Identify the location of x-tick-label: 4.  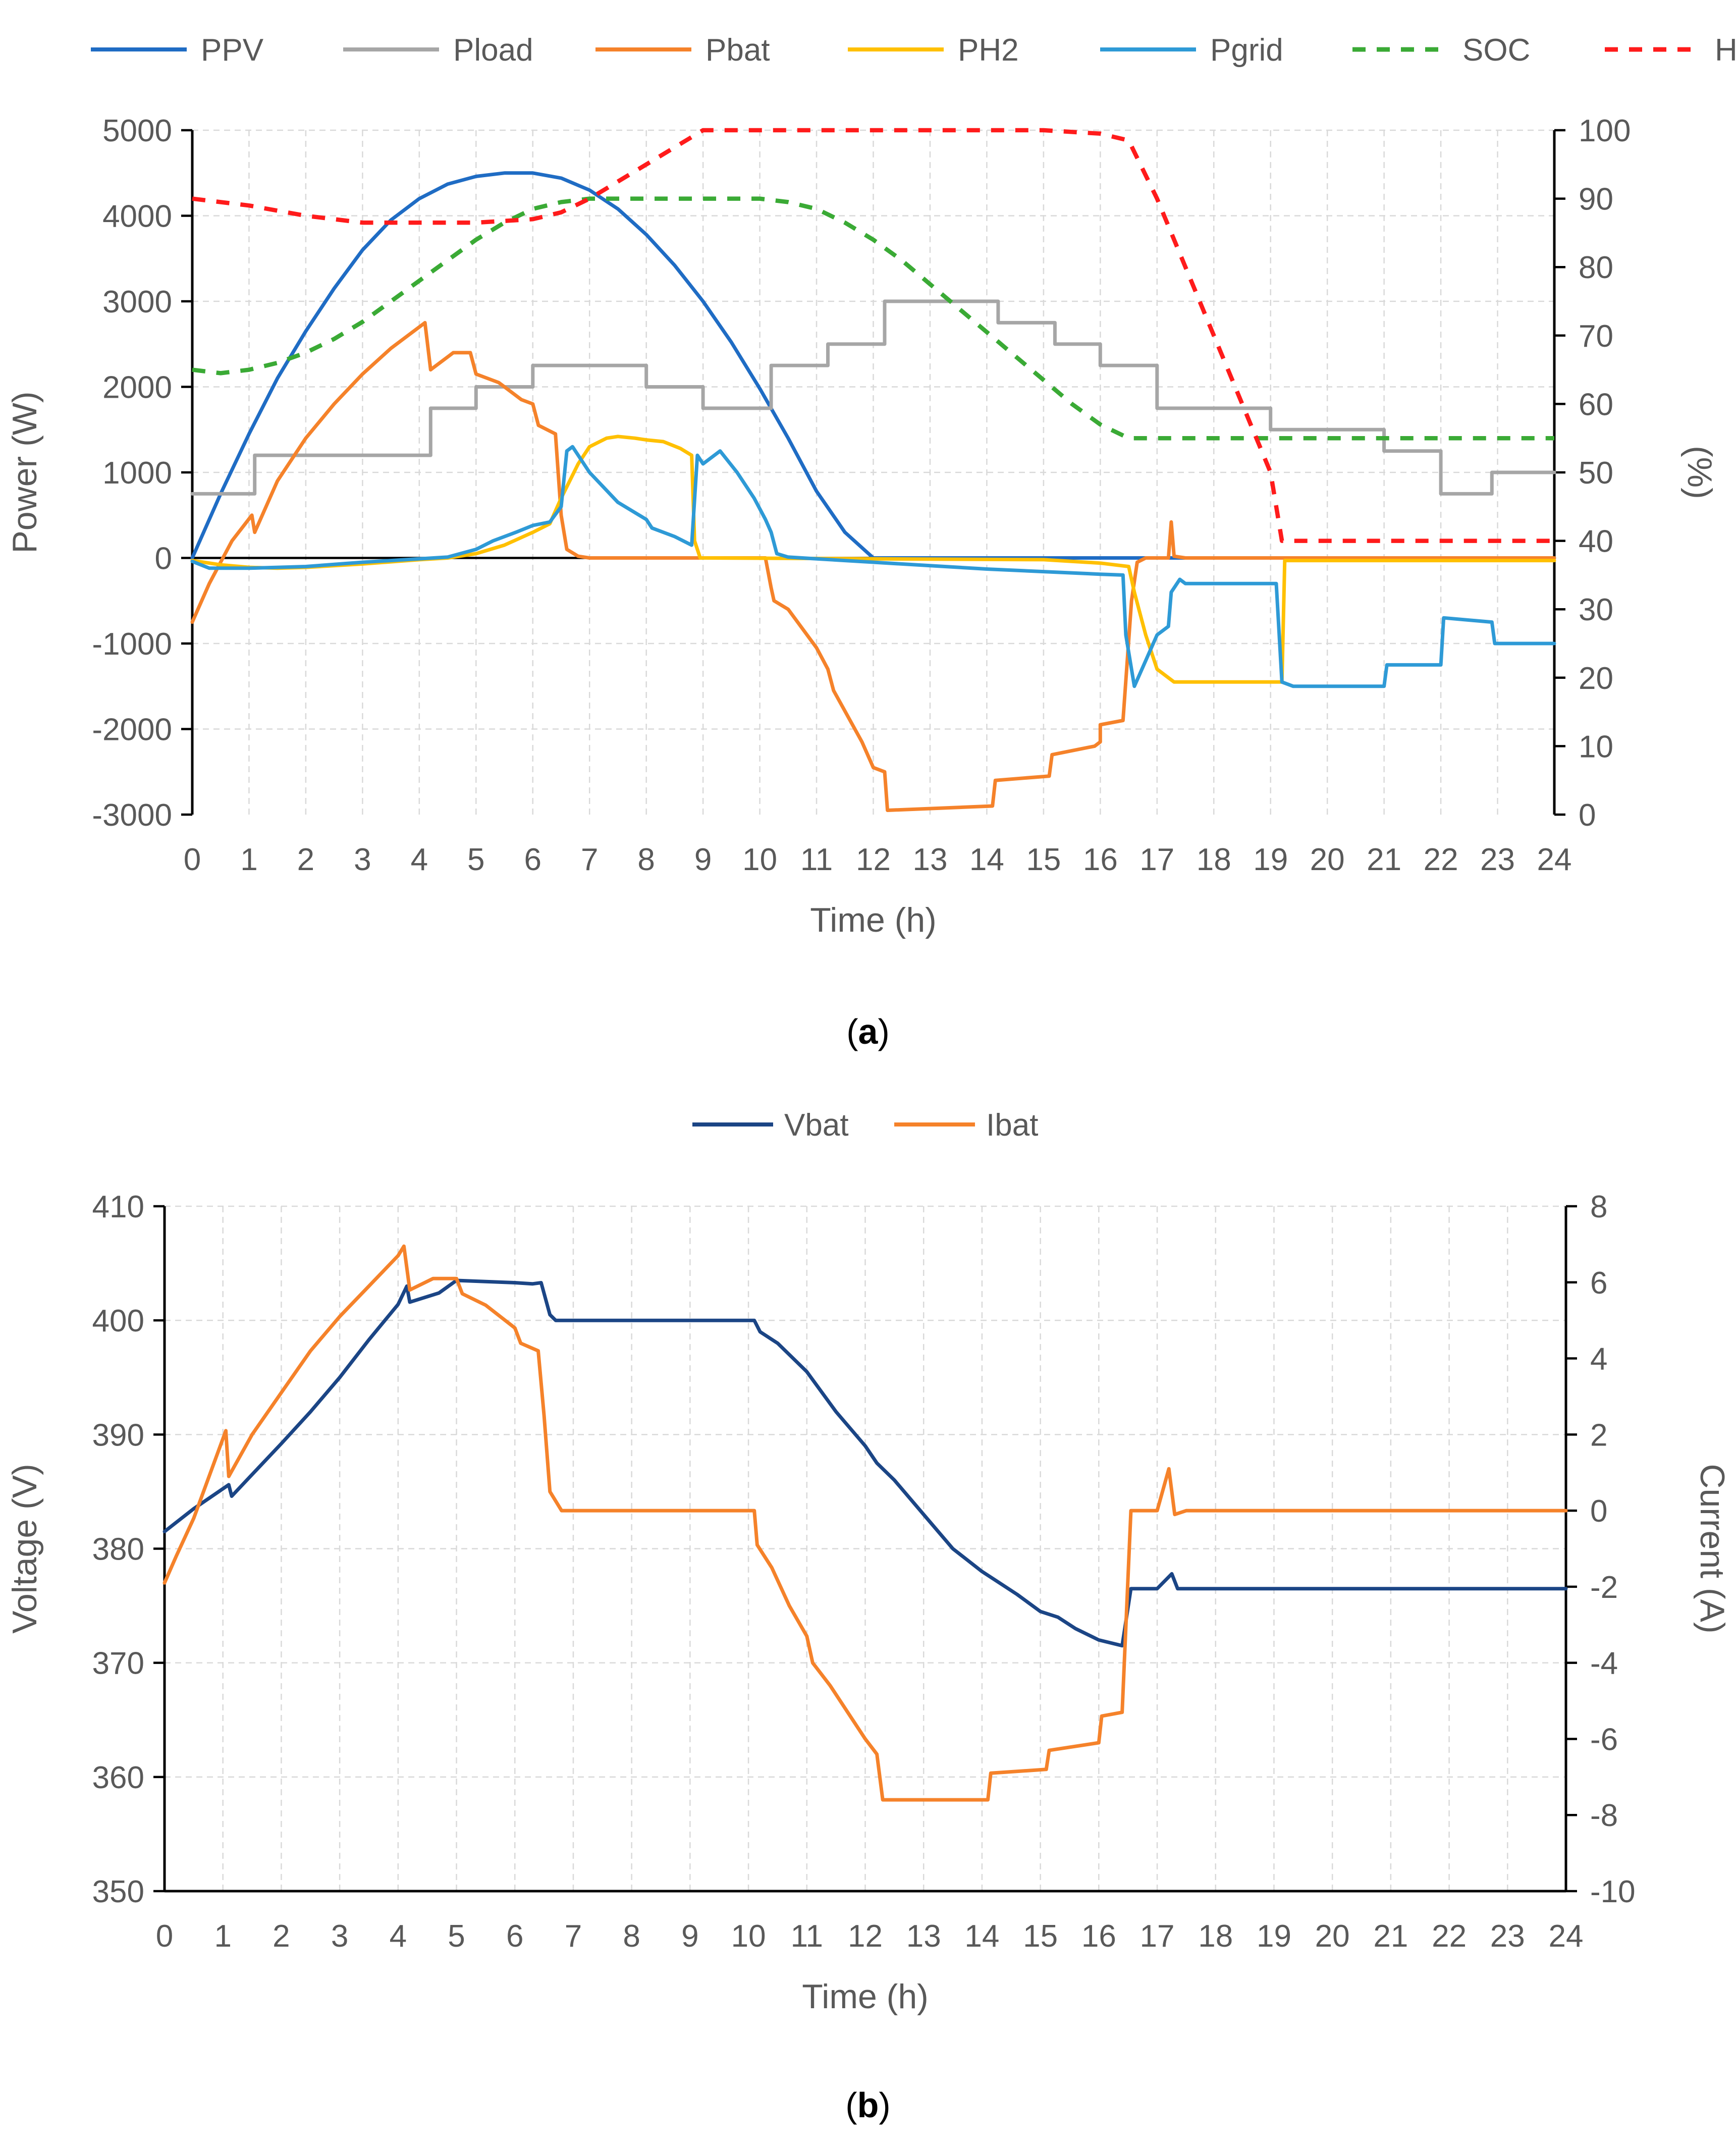
(419, 859).